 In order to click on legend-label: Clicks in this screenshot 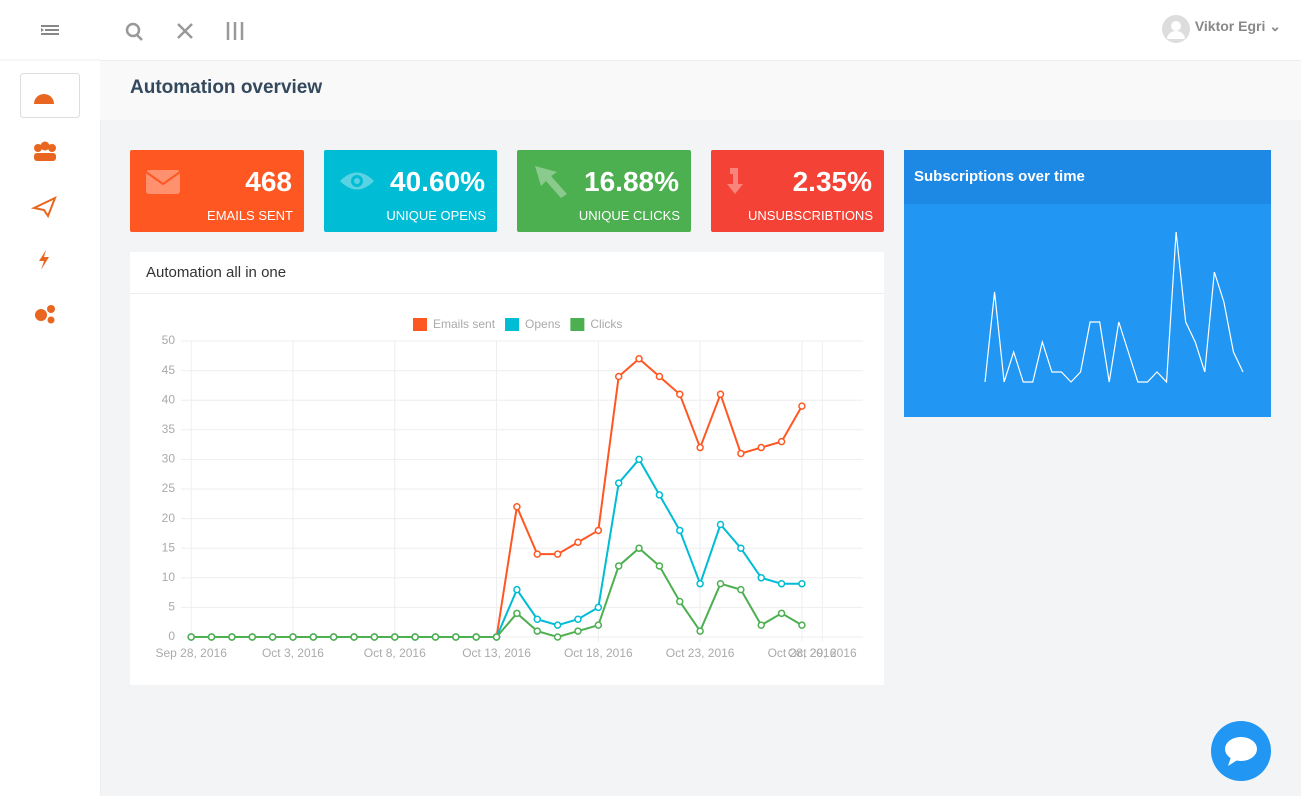, I will do `click(606, 324)`.